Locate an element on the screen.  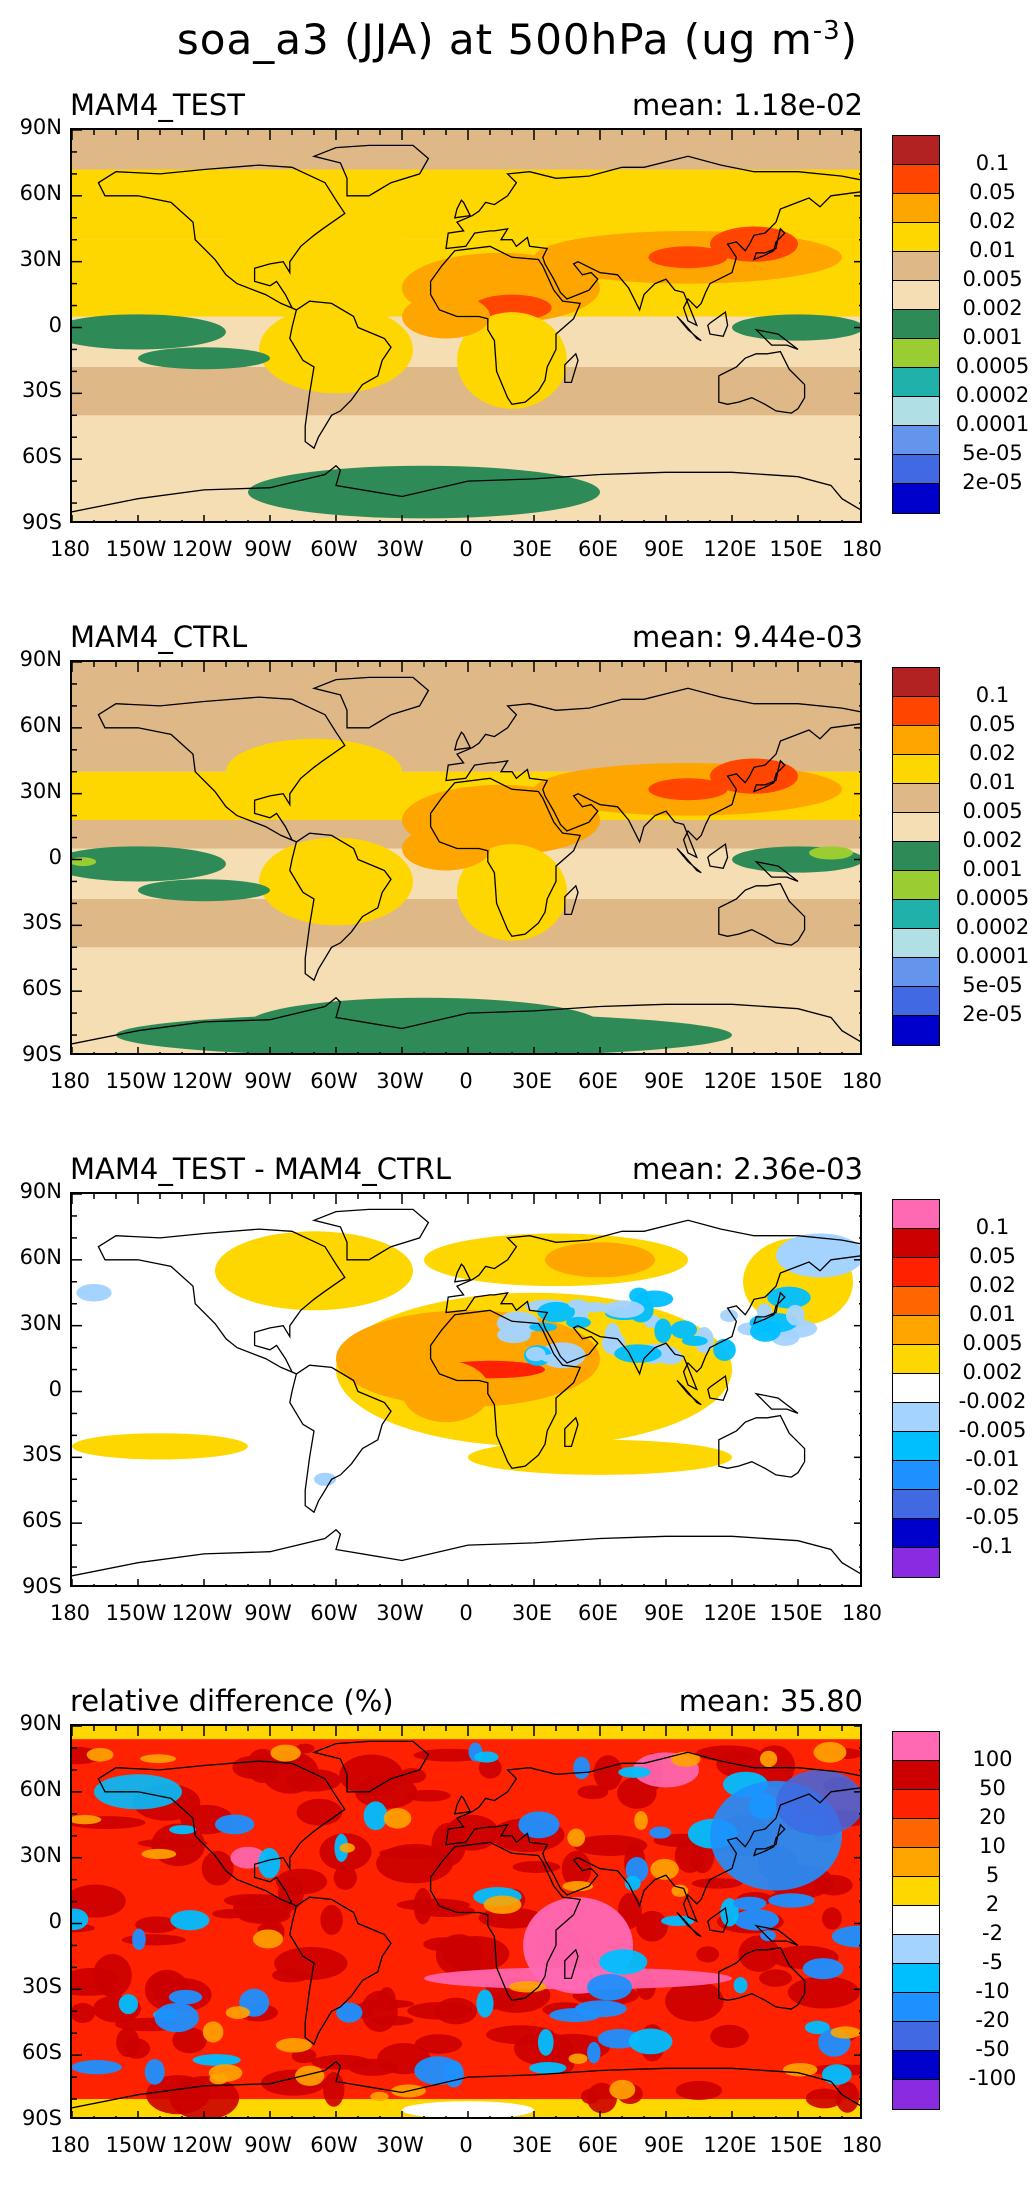
lon-tick-label: 90E is located at coordinates (664, 2145).